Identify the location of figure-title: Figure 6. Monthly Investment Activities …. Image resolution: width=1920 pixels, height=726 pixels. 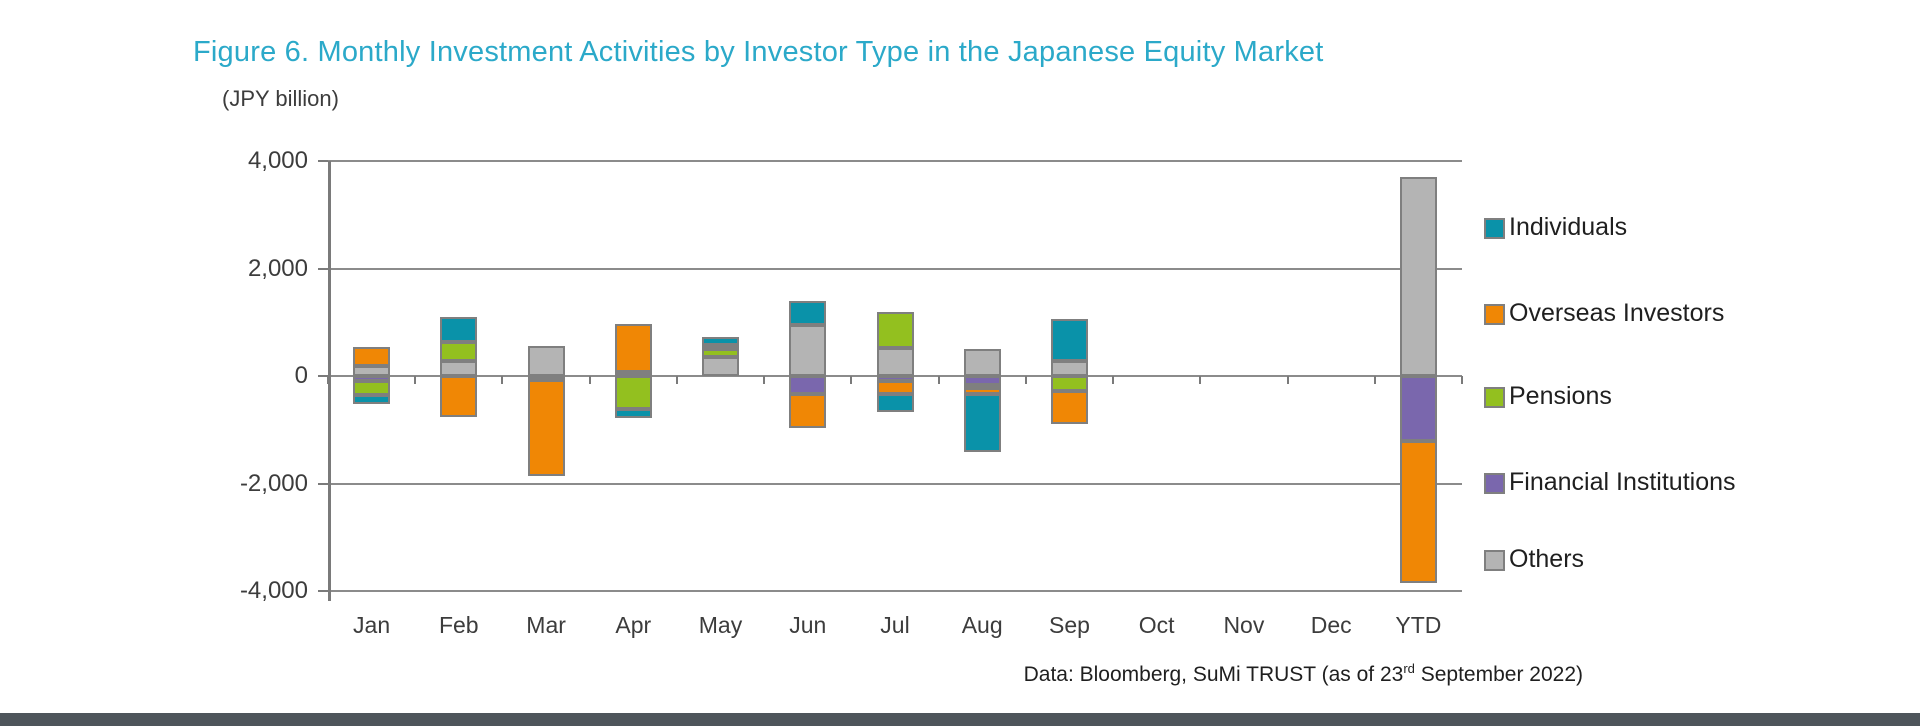
(758, 52).